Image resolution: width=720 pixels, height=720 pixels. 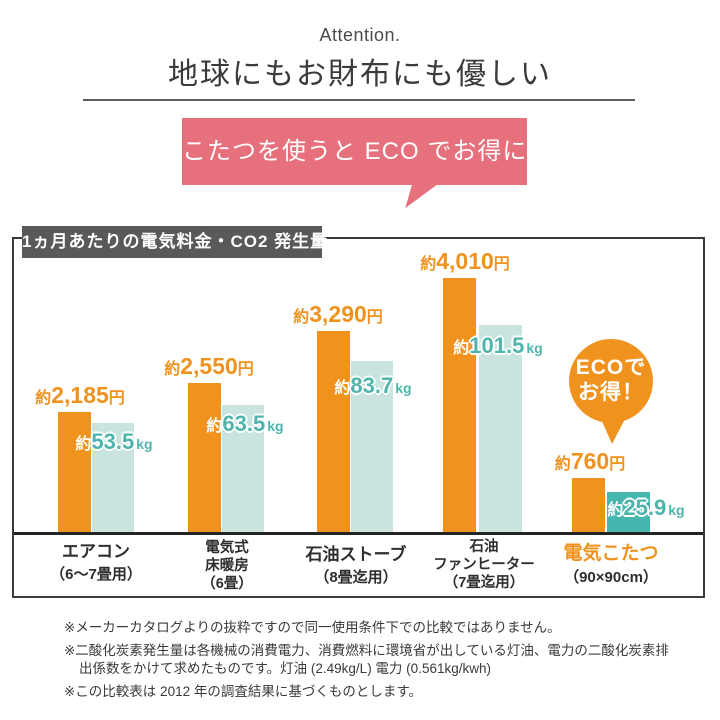 I want to click on co2-number: 101.5, so click(x=497, y=345).